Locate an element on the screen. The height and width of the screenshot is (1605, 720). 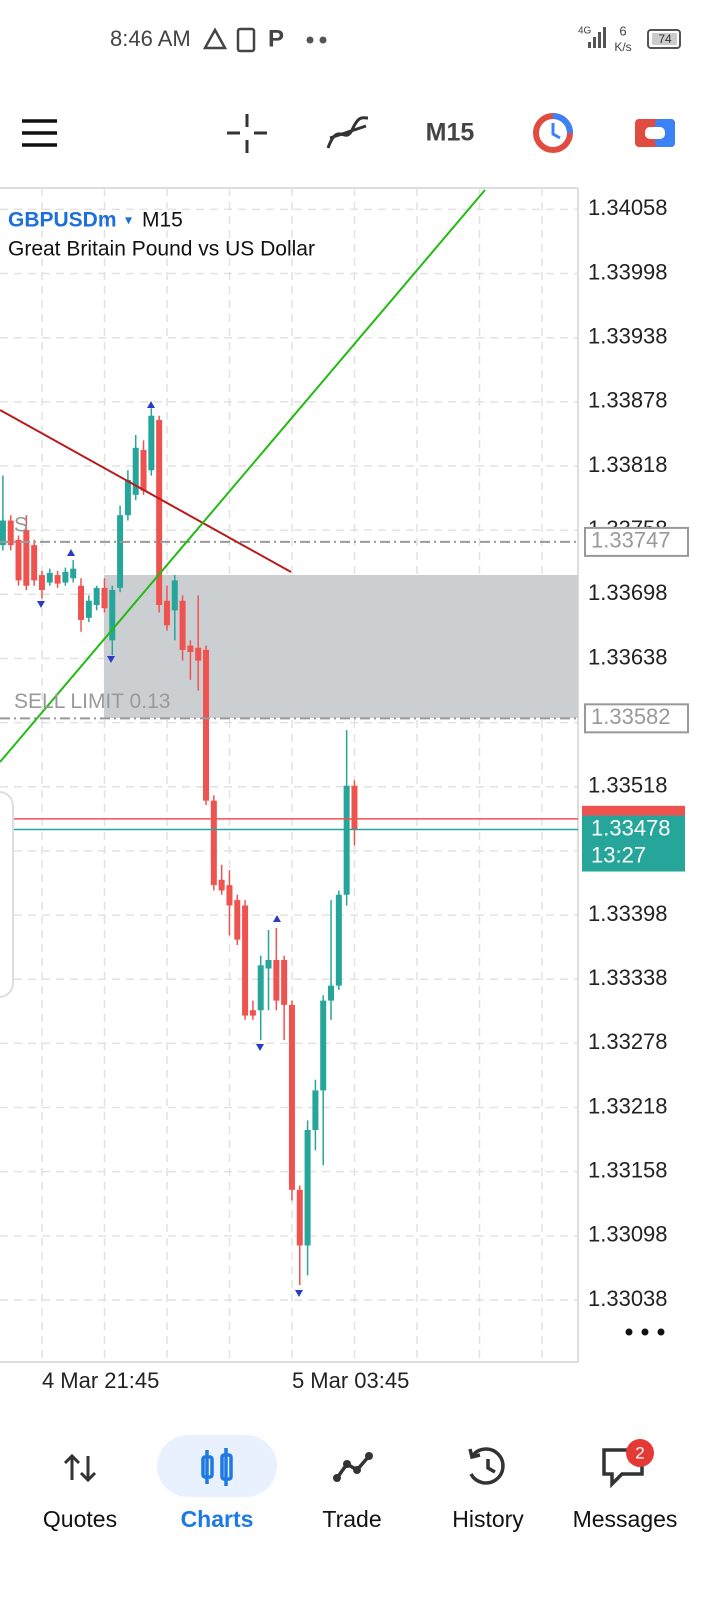
y-tick-label: 1.33998 is located at coordinates (628, 271).